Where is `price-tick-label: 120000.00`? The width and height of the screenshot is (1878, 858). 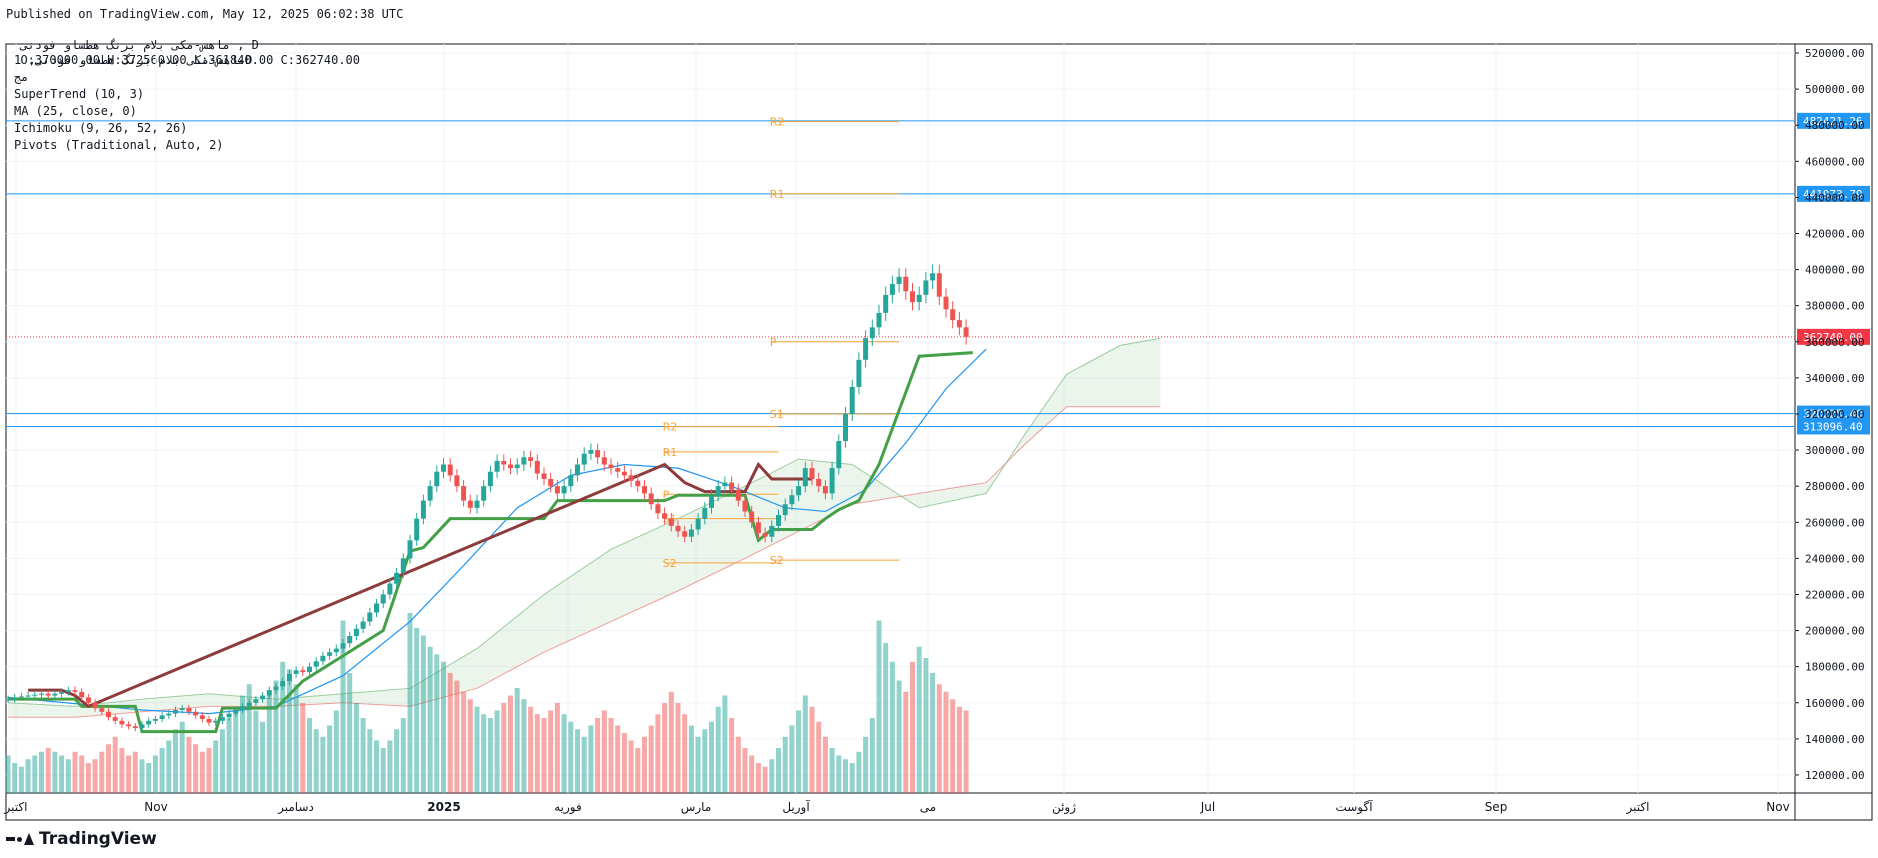
price-tick-label: 120000.00 is located at coordinates (1835, 775).